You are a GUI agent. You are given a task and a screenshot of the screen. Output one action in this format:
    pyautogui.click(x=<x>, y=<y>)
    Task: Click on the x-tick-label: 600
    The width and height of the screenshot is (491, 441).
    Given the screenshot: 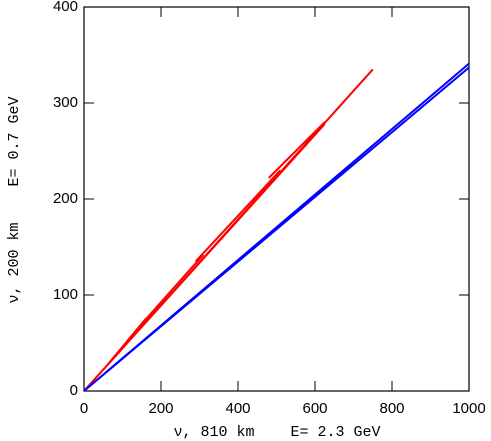 What is the action you would take?
    pyautogui.click(x=314, y=408)
    